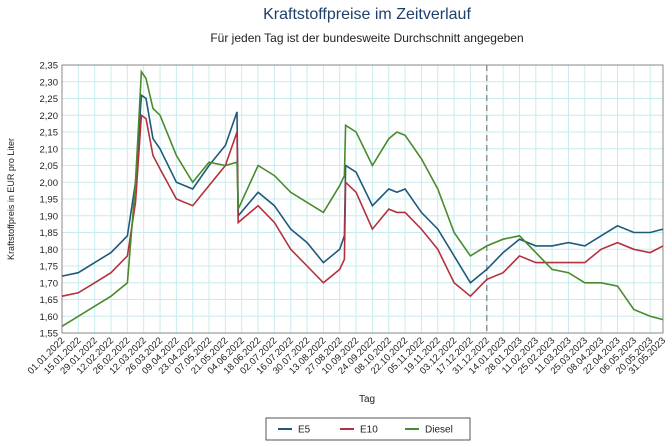 The width and height of the screenshot is (672, 441). What do you see at coordinates (49, 183) in the screenshot?
I see `y-tick-label: 2,00` at bounding box center [49, 183].